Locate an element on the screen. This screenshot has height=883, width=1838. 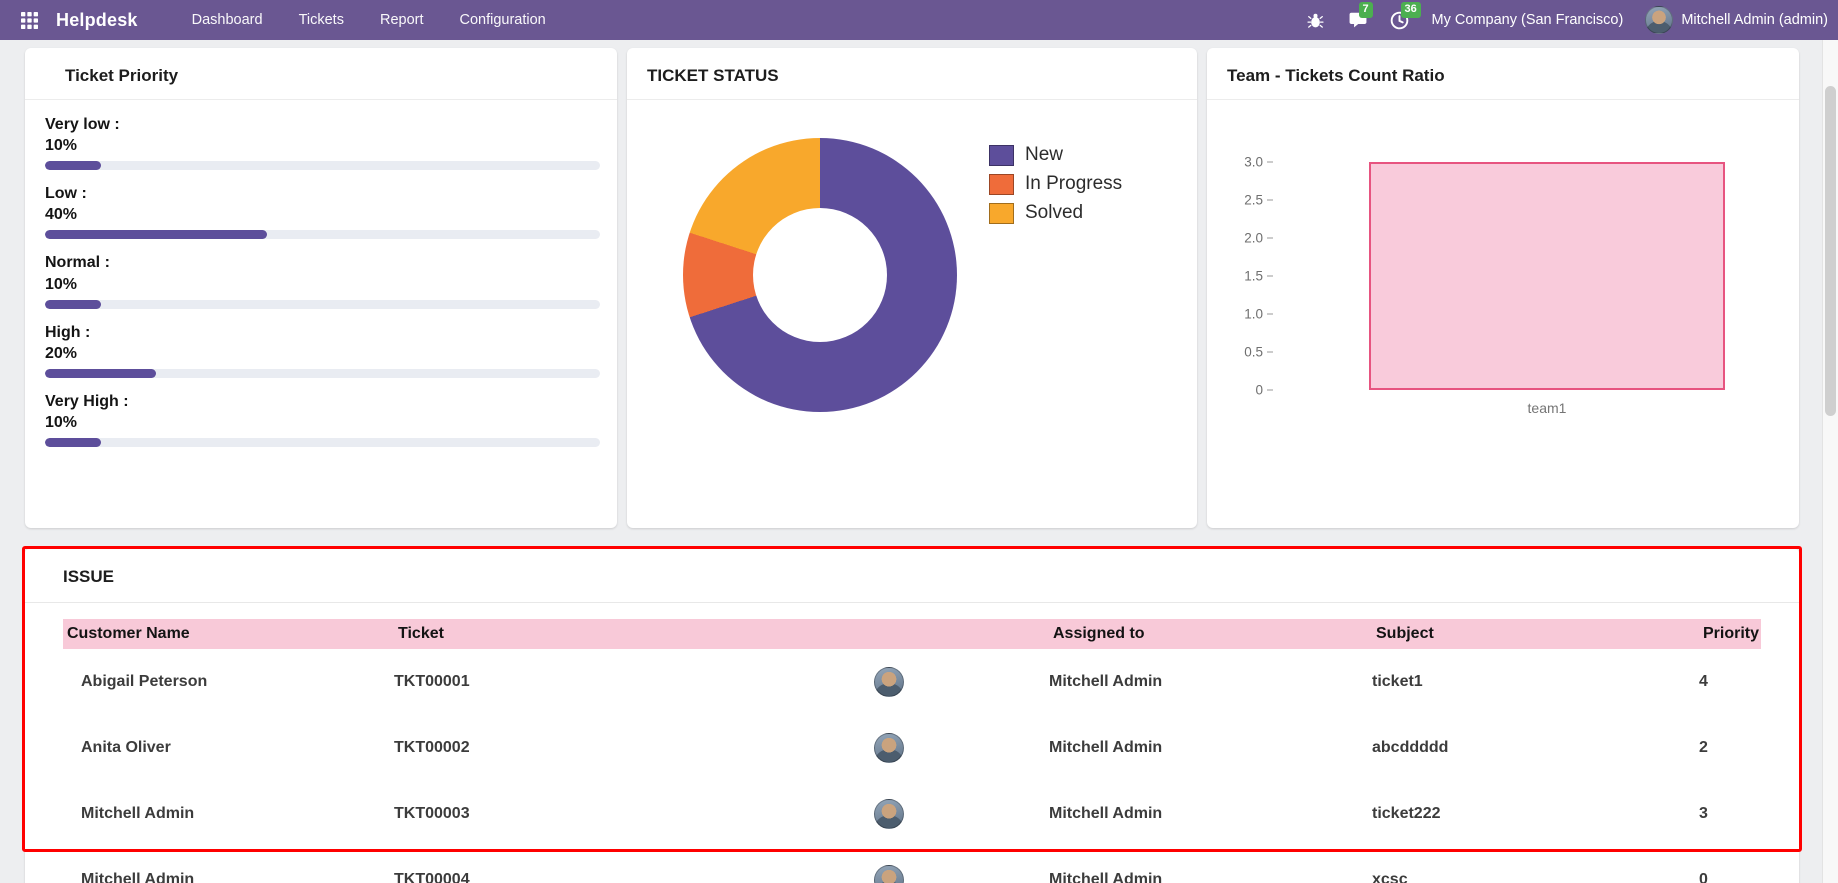
page-scrollbar is located at coordinates (1830, 461).